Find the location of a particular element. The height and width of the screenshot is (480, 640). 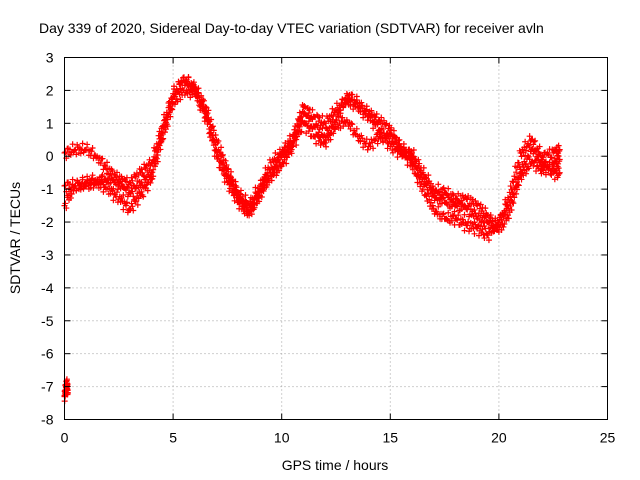

y-tick-label: -6 is located at coordinates (47, 354).